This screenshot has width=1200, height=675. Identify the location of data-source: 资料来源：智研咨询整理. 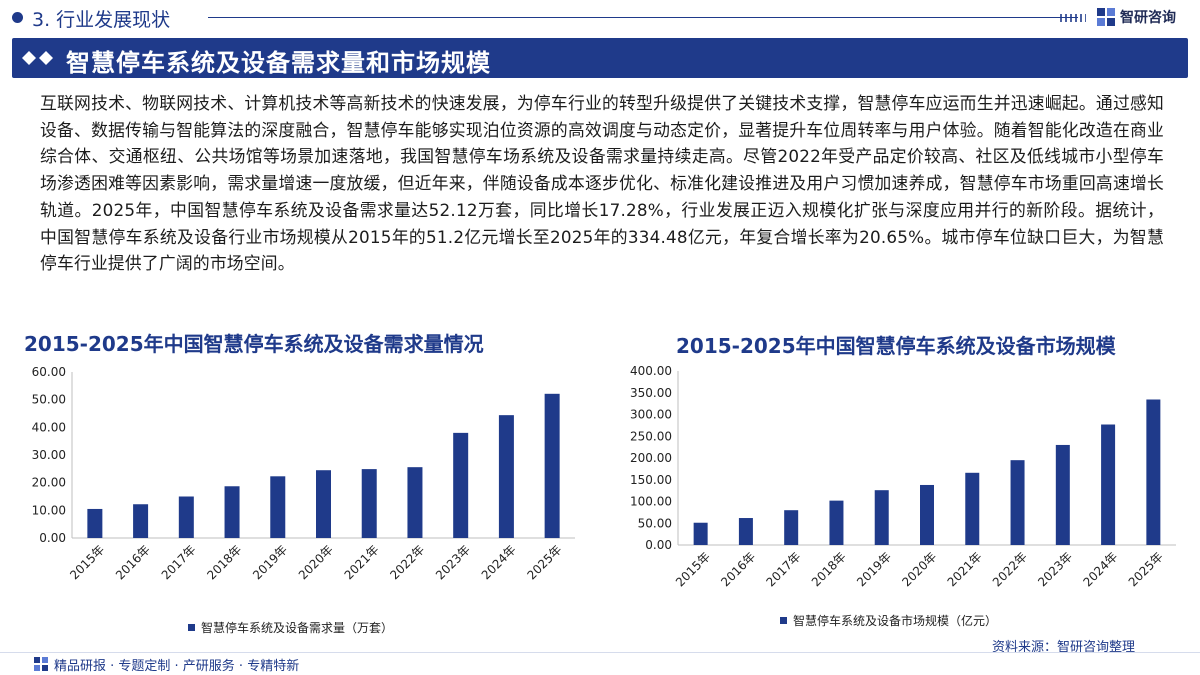
(1064, 647).